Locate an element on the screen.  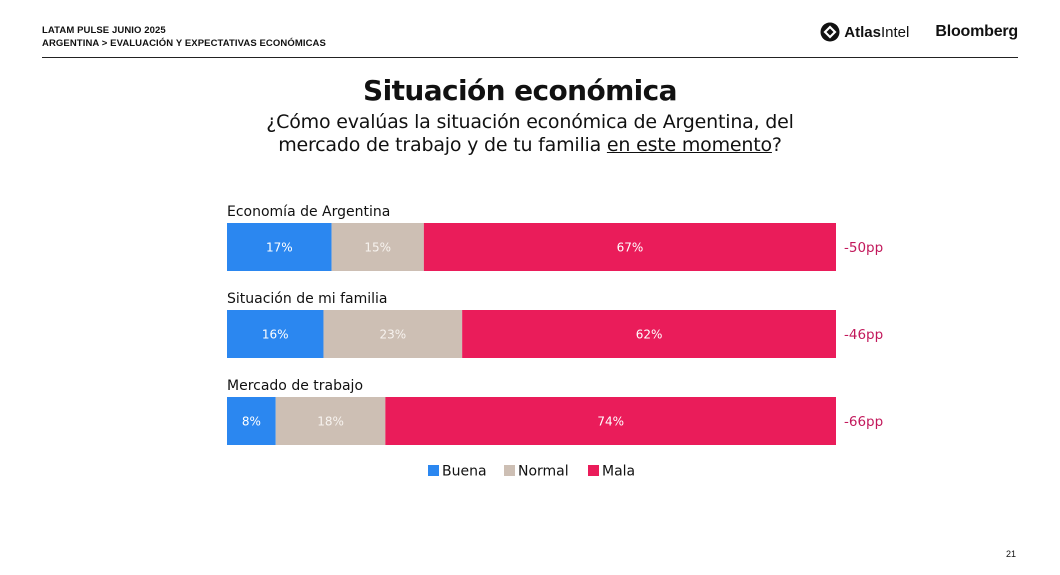
net-difference-label: -46pp is located at coordinates (863, 335).